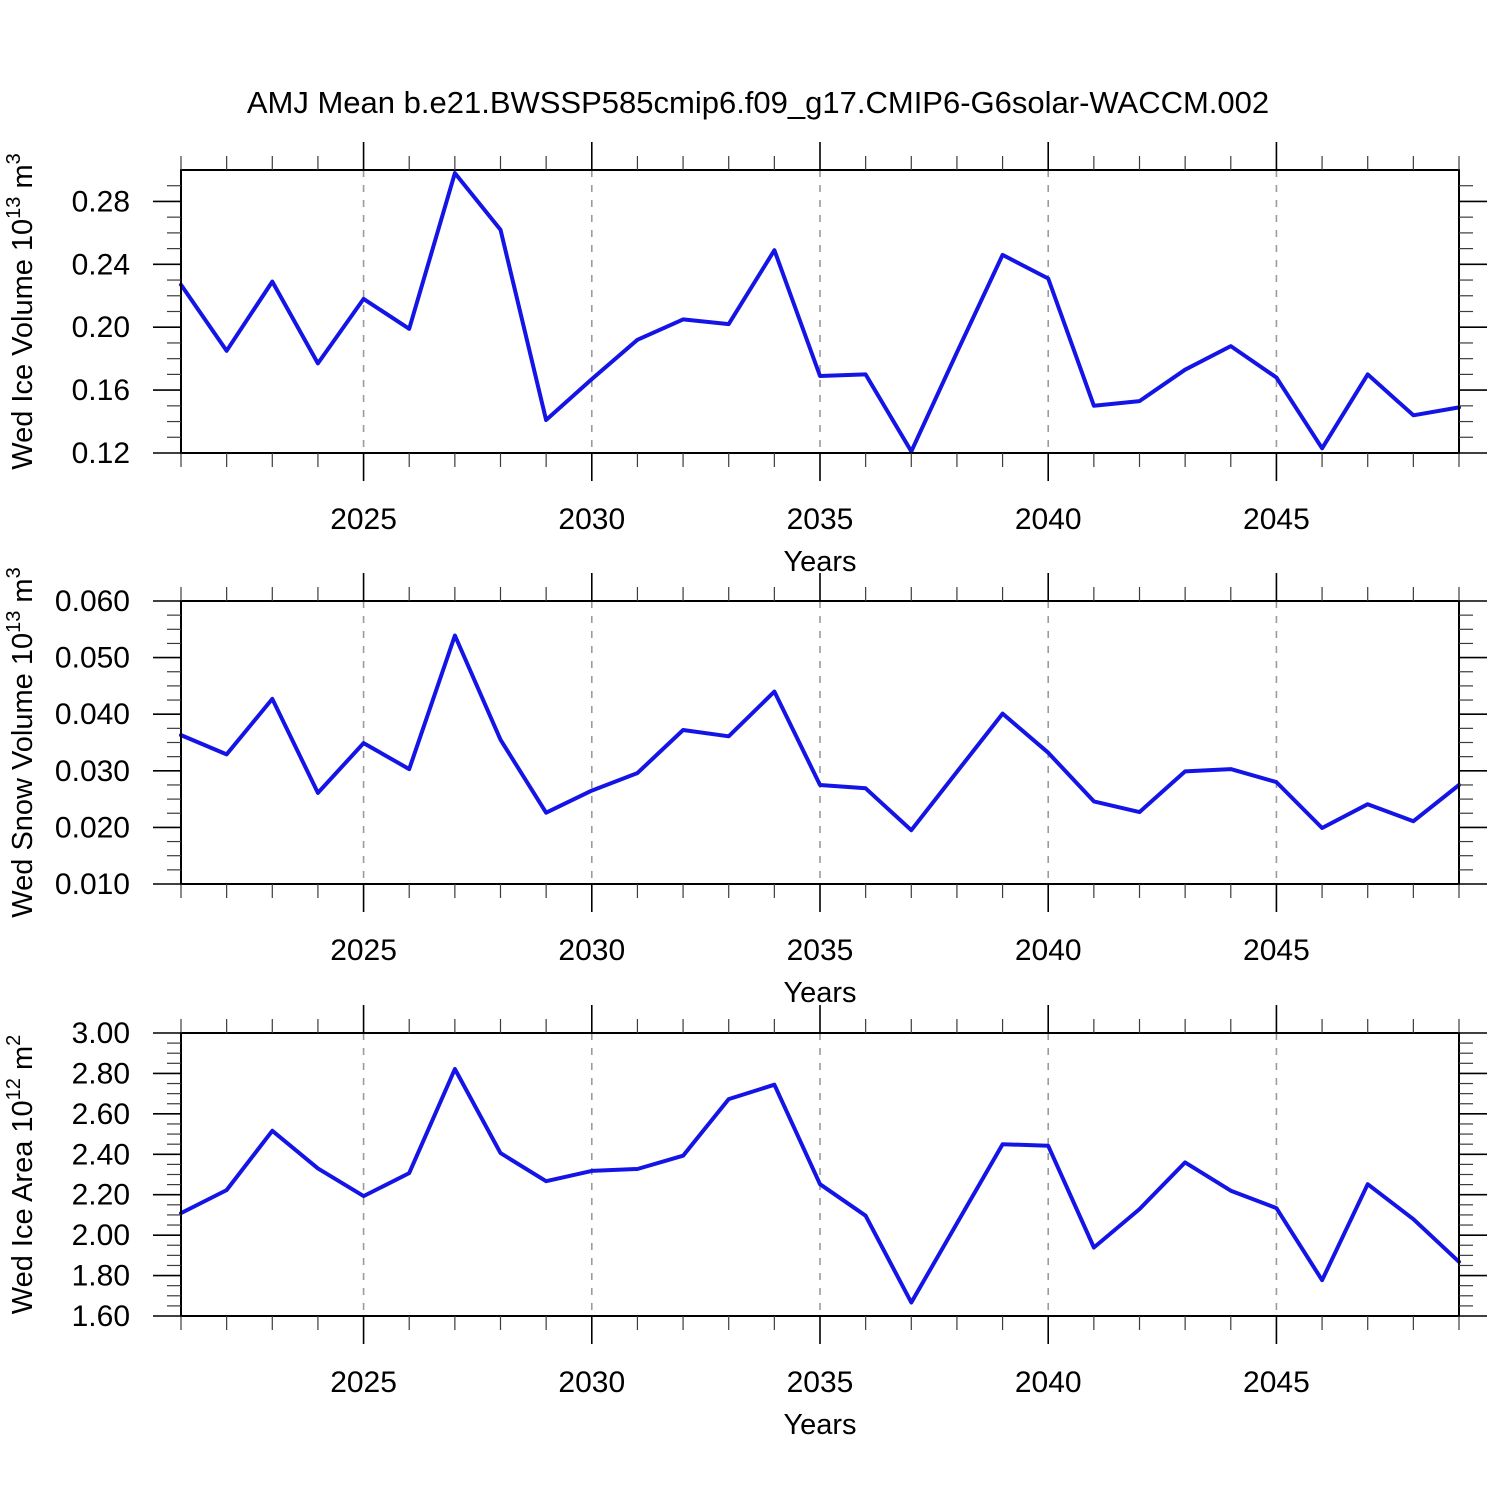 This screenshot has height=1500, width=1500. I want to click on series-line-wed-snow-volume, so click(820, 733).